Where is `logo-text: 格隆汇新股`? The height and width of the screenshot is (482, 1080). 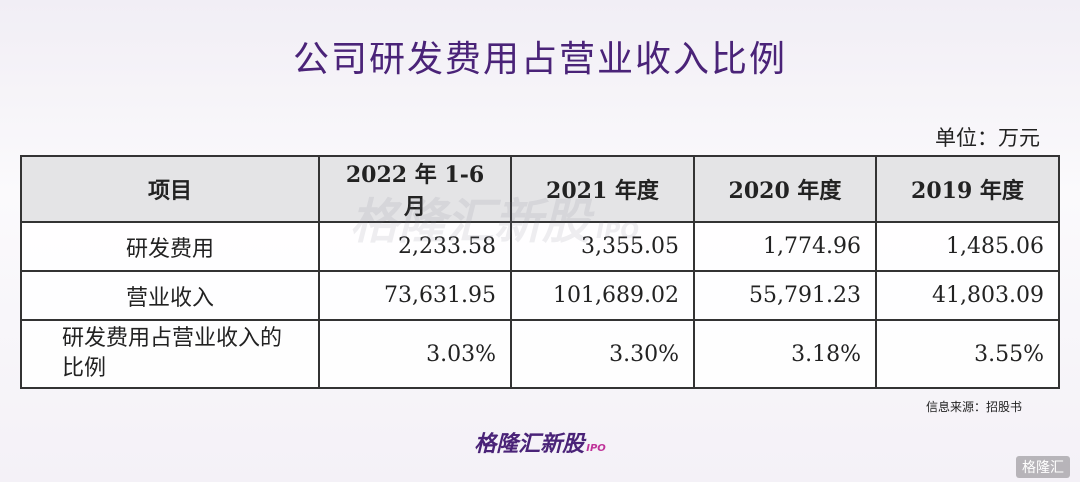 logo-text: 格隆汇新股 is located at coordinates (529, 444).